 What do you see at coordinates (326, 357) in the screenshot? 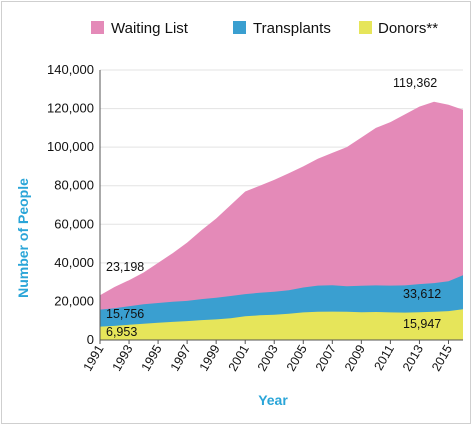
I see `x-tick-label: 2007` at bounding box center [326, 357].